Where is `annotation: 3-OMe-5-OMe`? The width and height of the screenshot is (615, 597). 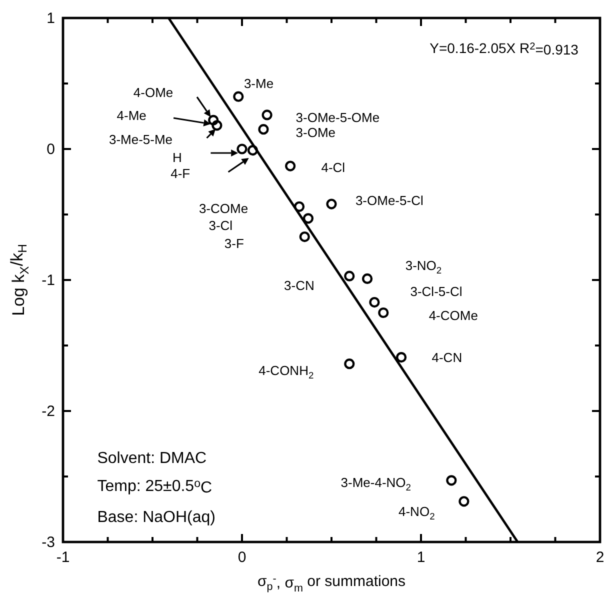
annotation: 3-OMe-5-OMe is located at coordinates (338, 117).